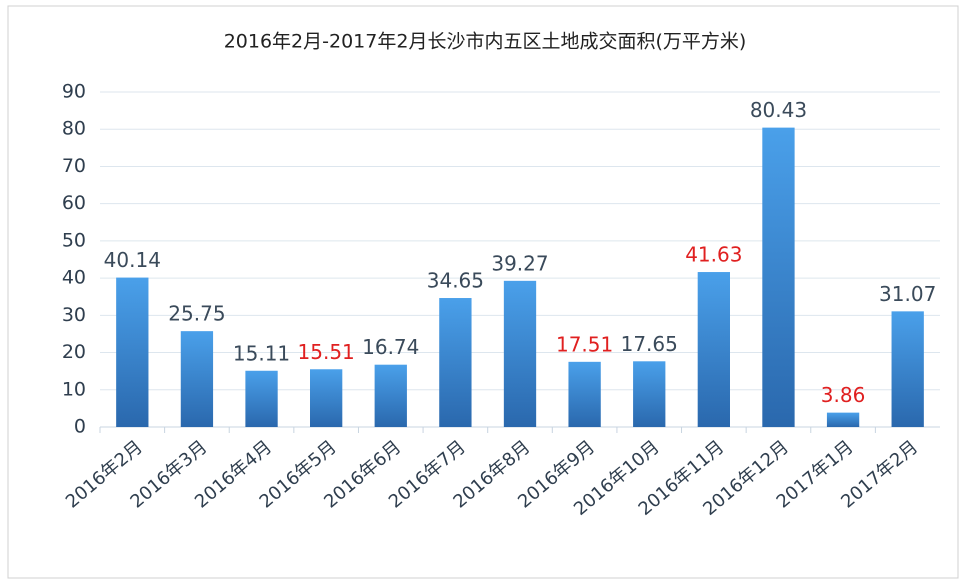 This screenshot has height=583, width=963. What do you see at coordinates (74, 389) in the screenshot?
I see `y-tick-label: 10` at bounding box center [74, 389].